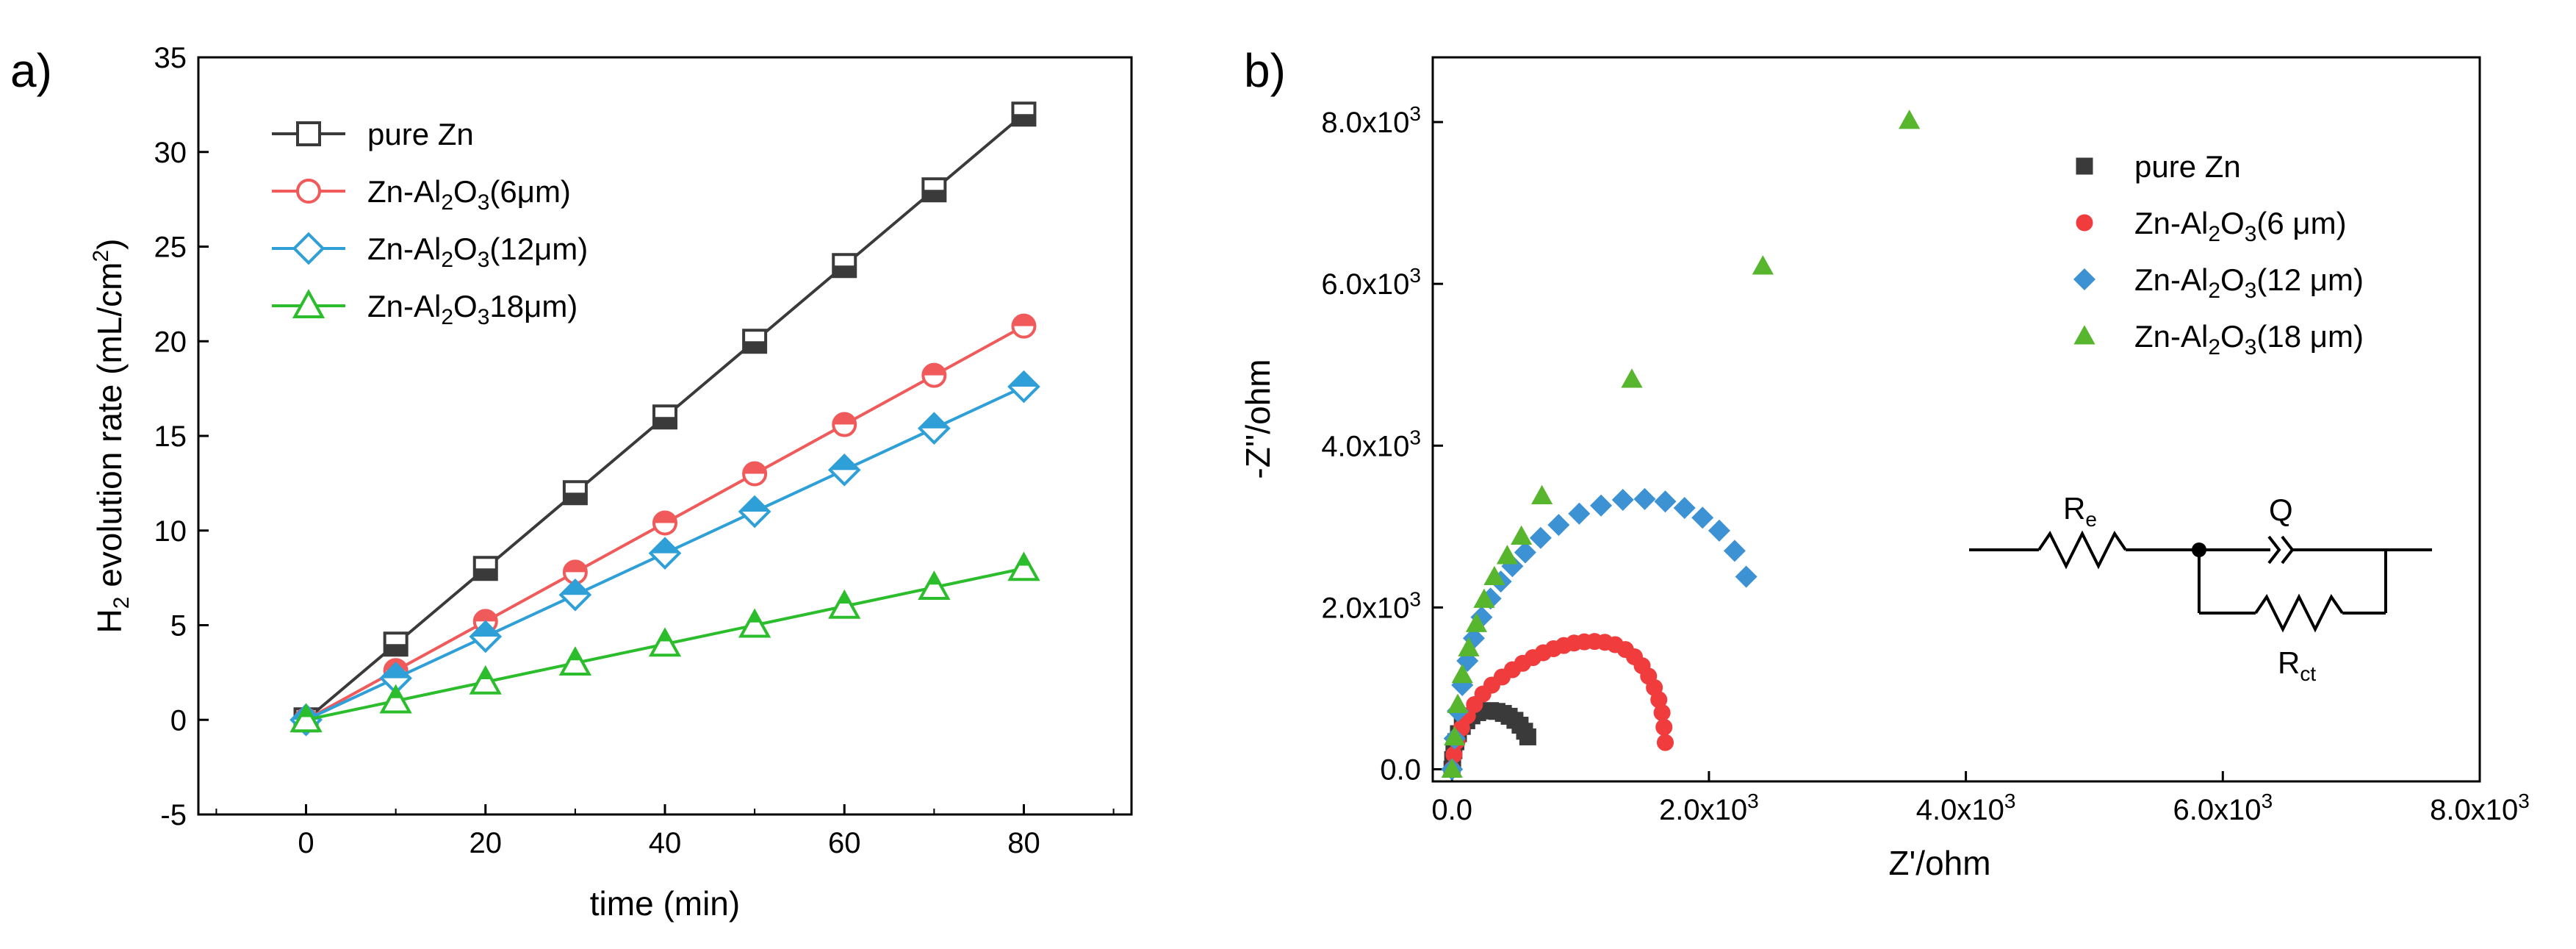 This screenshot has width=2576, height=949. Describe the element at coordinates (2281, 510) in the screenshot. I see `circuit-label-q: Q` at that location.